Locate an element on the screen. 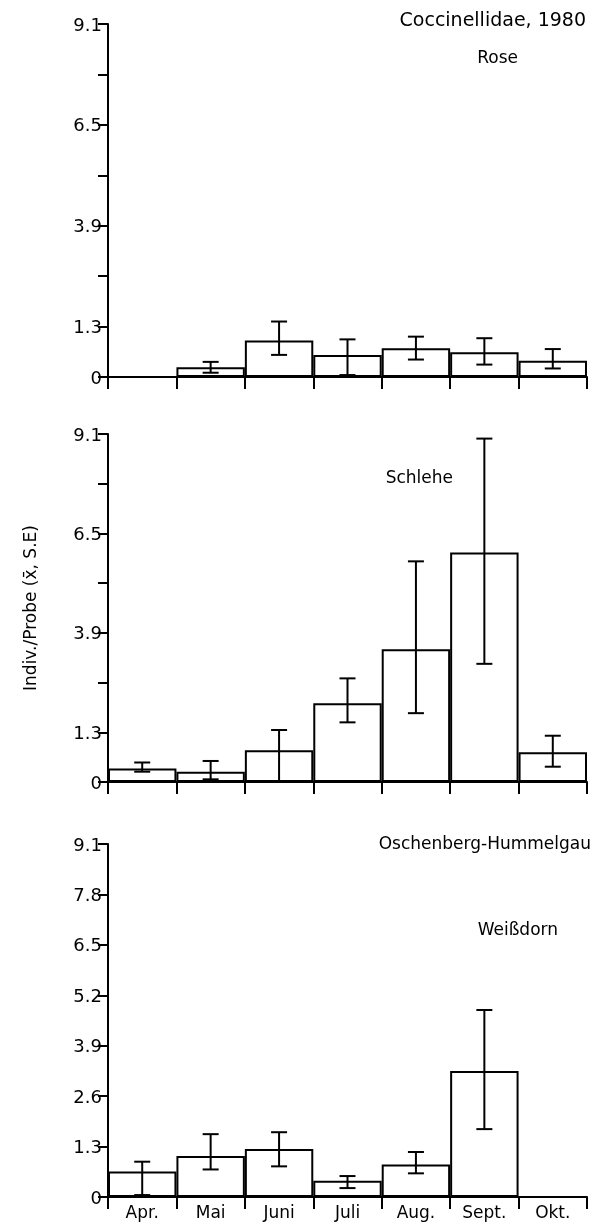 This screenshot has width=593, height=1232. x-tick-label: Sept. is located at coordinates (484, 1211).